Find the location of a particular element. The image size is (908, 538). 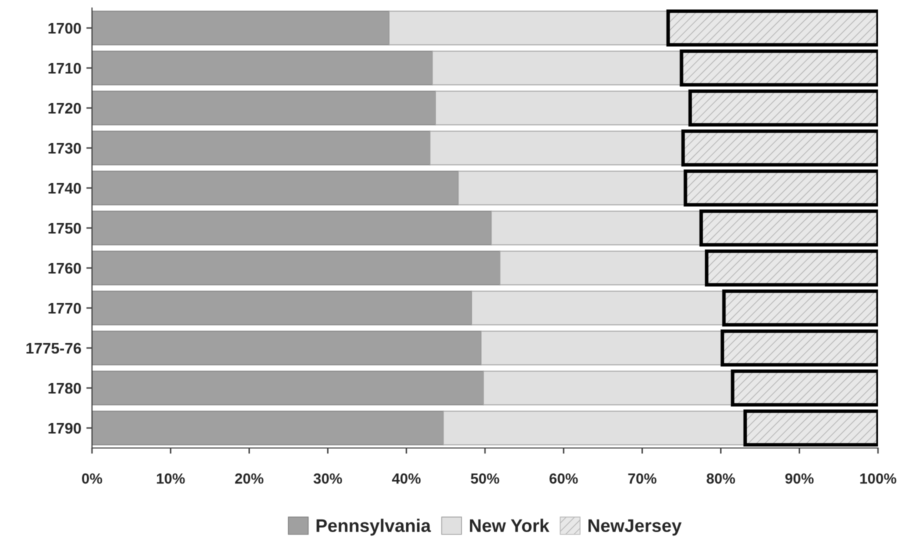

y-tick-label: 1700 is located at coordinates (64, 28).